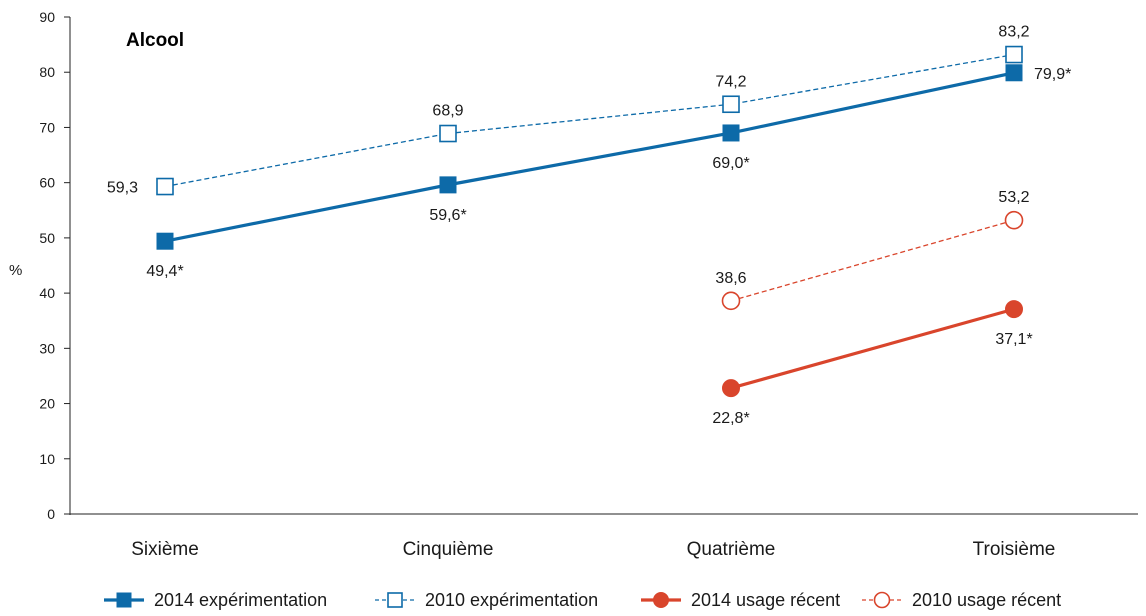  Describe the element at coordinates (448, 549) in the screenshot. I see `x-tick-label: Cinquième` at that location.